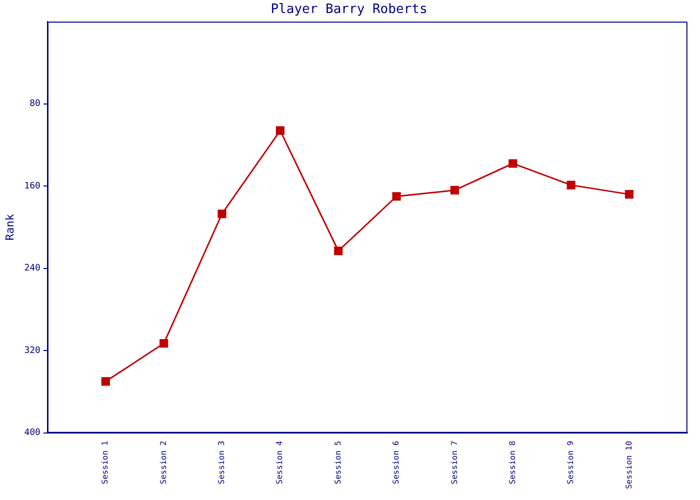  I want to click on x-tick-label: Session 6, so click(396, 462).